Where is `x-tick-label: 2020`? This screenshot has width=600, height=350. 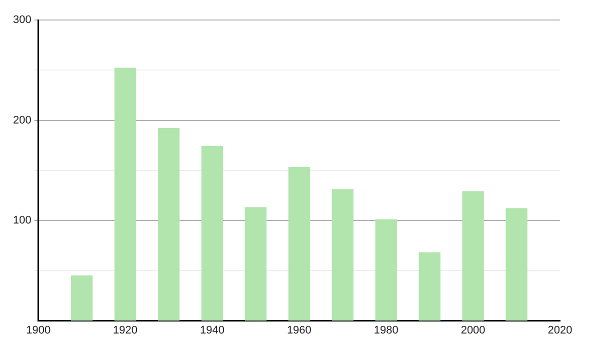 x-tick-label: 2020 is located at coordinates (560, 330).